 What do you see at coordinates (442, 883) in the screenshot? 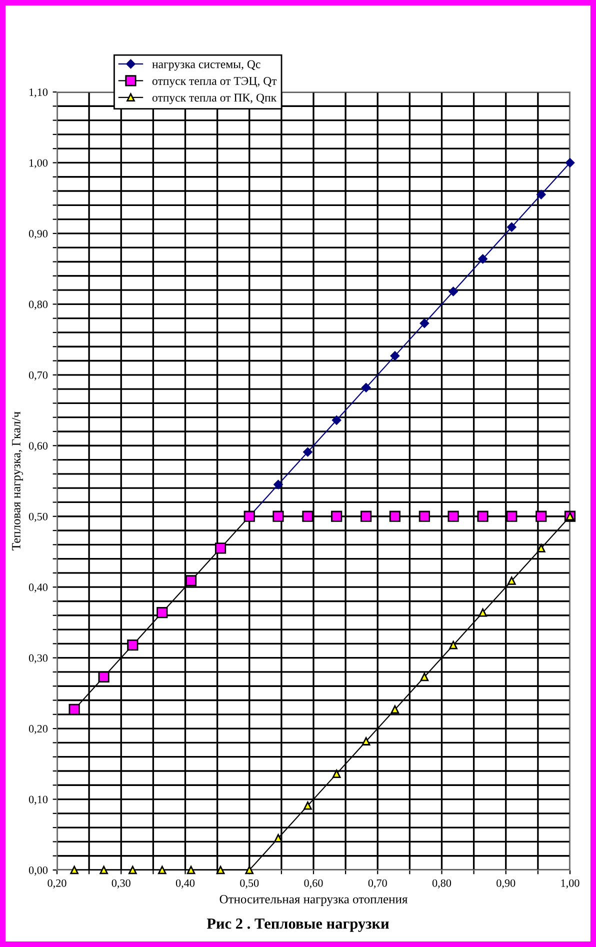
I see `x-tick-label: 0,80` at bounding box center [442, 883].